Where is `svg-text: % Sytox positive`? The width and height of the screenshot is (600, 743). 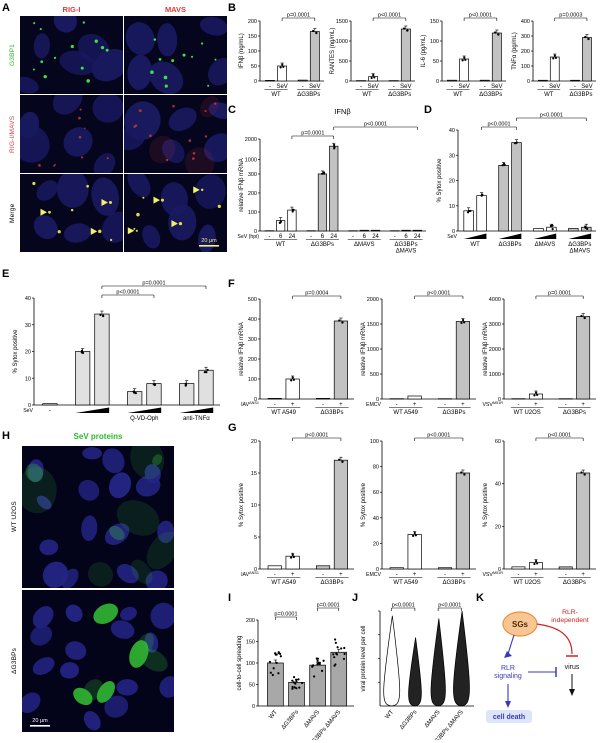 svg-text: % Sytox positive is located at coordinates (16, 351).